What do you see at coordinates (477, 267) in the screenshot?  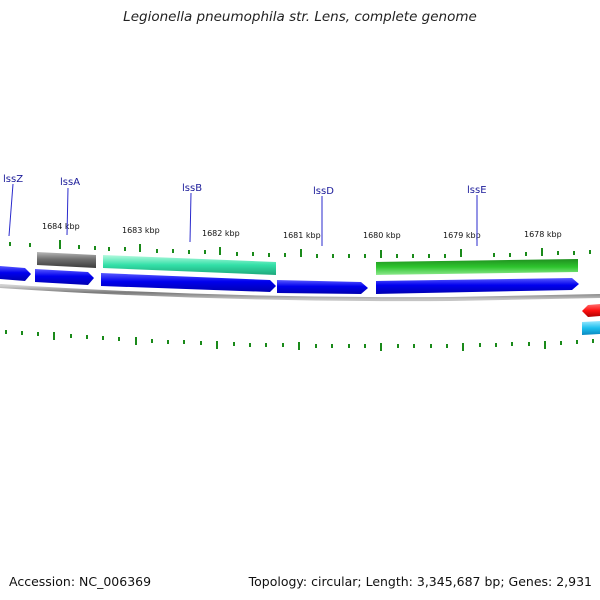 I see `feature-green` at bounding box center [477, 267].